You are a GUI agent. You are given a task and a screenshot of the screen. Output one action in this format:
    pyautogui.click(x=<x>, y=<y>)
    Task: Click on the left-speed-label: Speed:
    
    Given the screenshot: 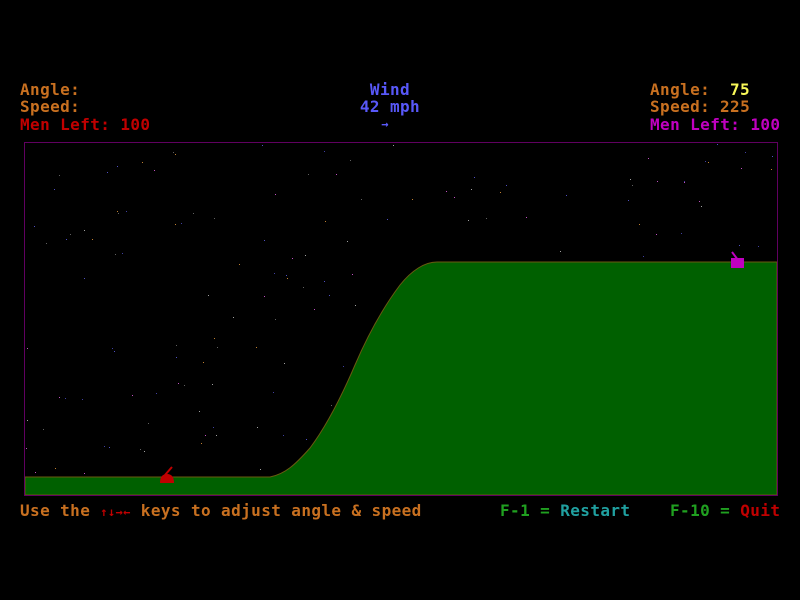 What is the action you would take?
    pyautogui.click(x=50, y=106)
    